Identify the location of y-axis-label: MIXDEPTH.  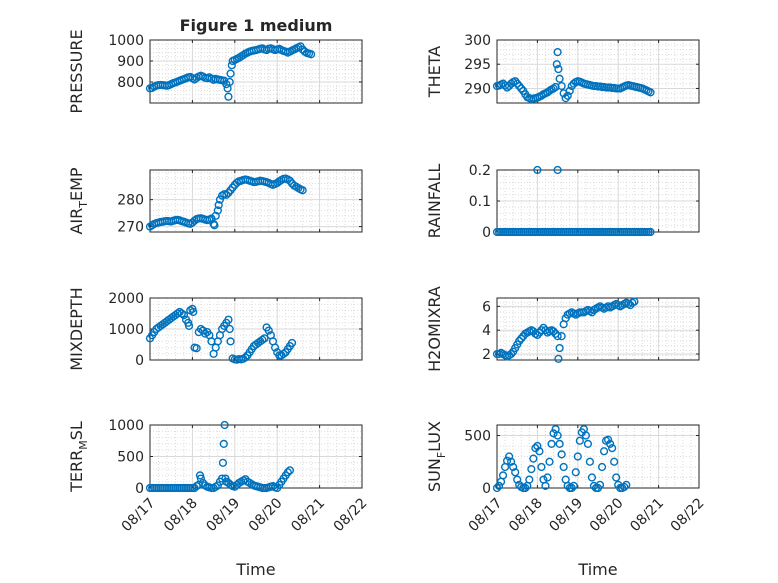
(76, 328).